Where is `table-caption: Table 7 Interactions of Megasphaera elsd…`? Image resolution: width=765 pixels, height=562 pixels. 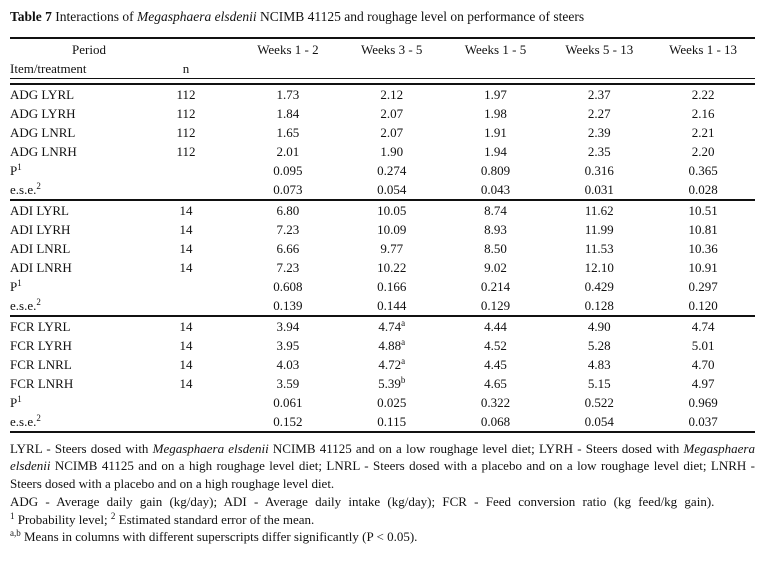
table-caption: Table 7 Interactions of Megasphaera elsd… is located at coordinates (382, 21).